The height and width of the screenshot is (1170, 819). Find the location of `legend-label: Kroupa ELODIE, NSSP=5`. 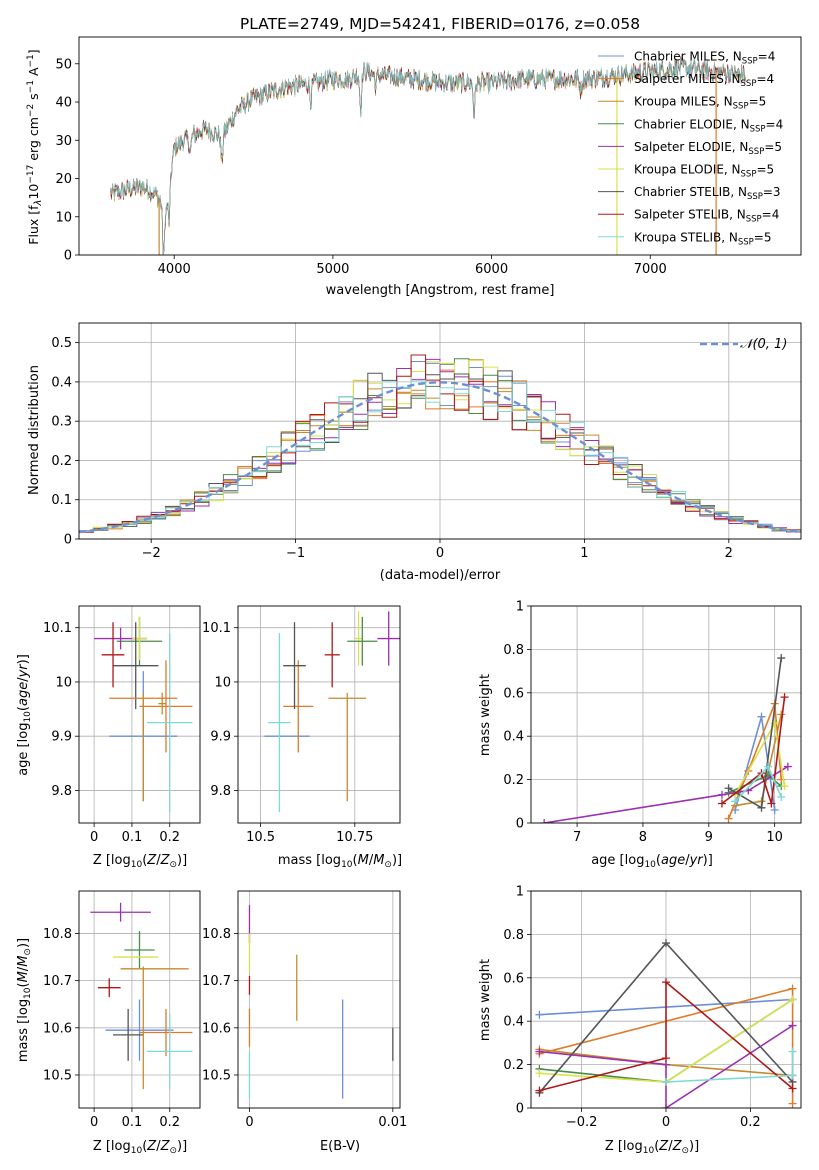

legend-label: Kroupa ELODIE, NSSP=5 is located at coordinates (704, 171).